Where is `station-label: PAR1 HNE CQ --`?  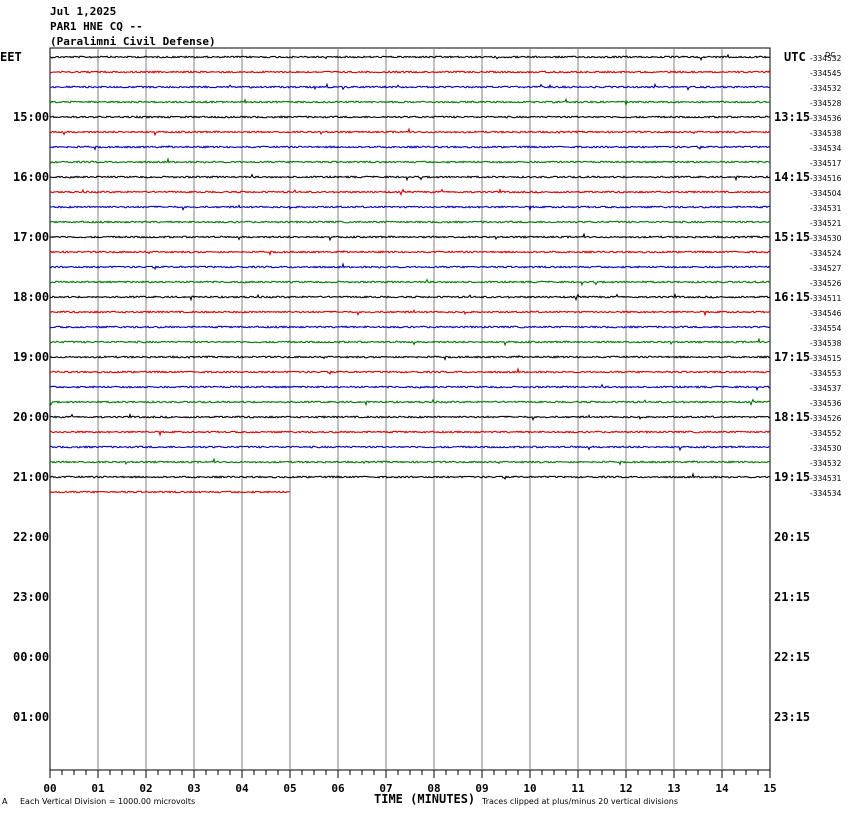 station-label: PAR1 HNE CQ -- is located at coordinates (96, 26).